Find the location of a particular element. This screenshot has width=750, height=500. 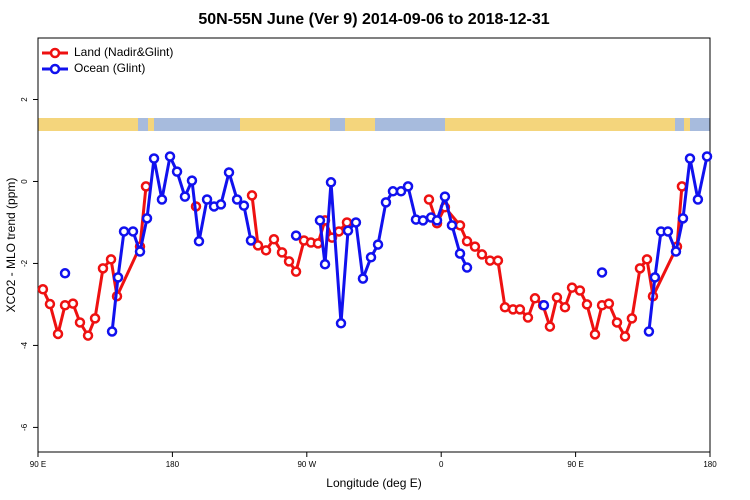

y-tick-label: -2 is located at coordinates (24, 263).